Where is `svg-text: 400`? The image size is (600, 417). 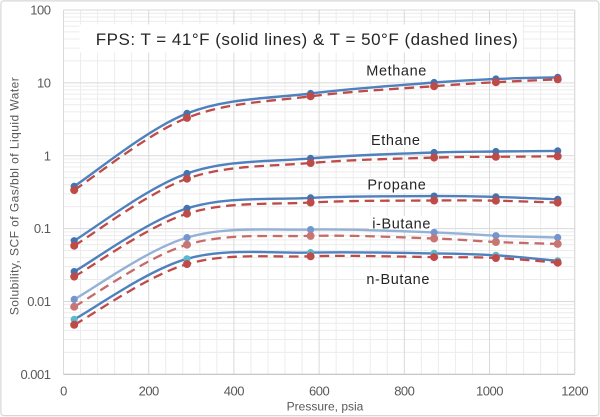
svg-text: 400 is located at coordinates (234, 390).